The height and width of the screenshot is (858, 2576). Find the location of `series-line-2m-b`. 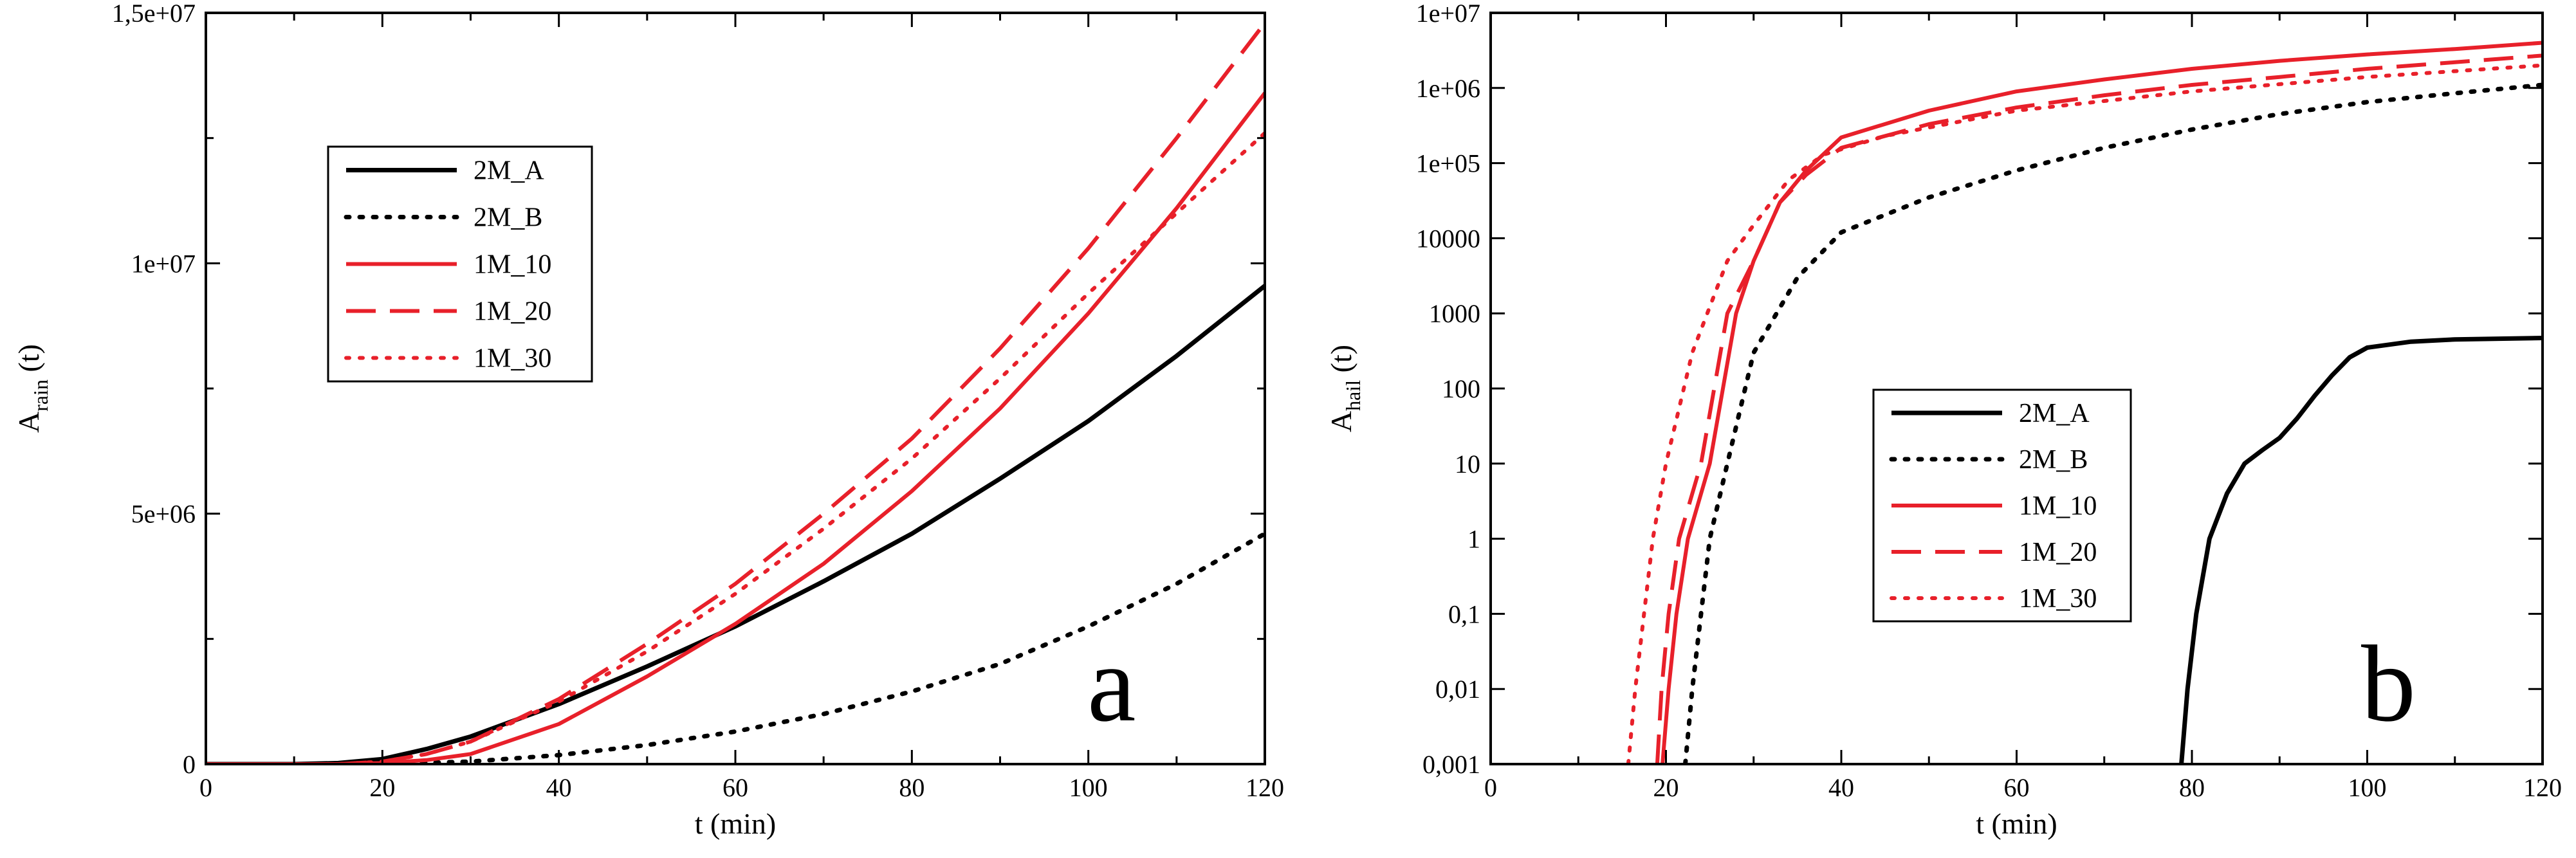

series-line-2m-b is located at coordinates (735, 648).